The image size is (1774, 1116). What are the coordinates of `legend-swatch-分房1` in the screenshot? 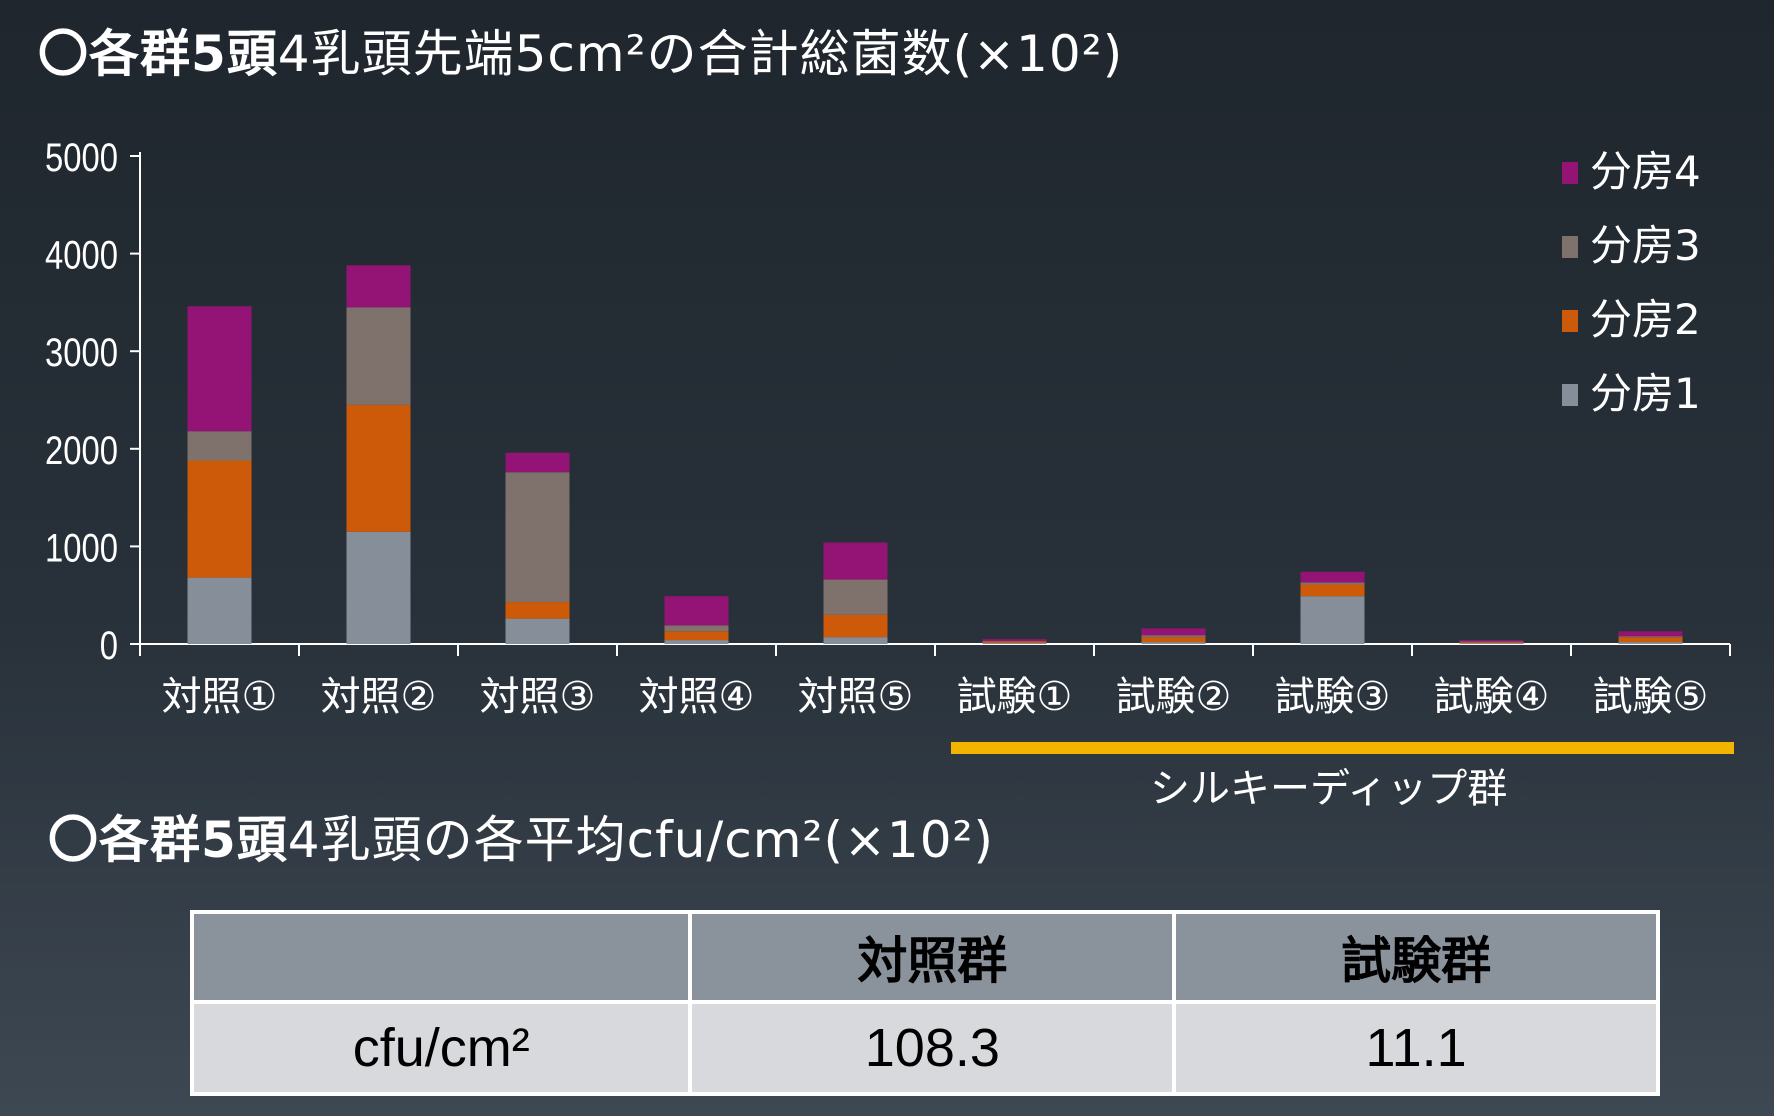 It's located at (1570, 395).